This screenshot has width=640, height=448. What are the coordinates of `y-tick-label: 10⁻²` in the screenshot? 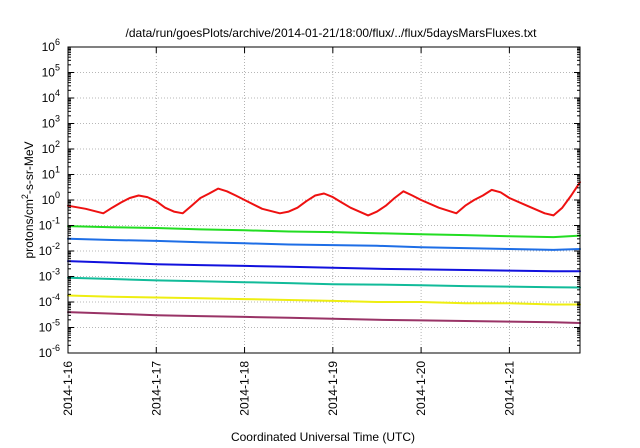 It's located at (49, 249).